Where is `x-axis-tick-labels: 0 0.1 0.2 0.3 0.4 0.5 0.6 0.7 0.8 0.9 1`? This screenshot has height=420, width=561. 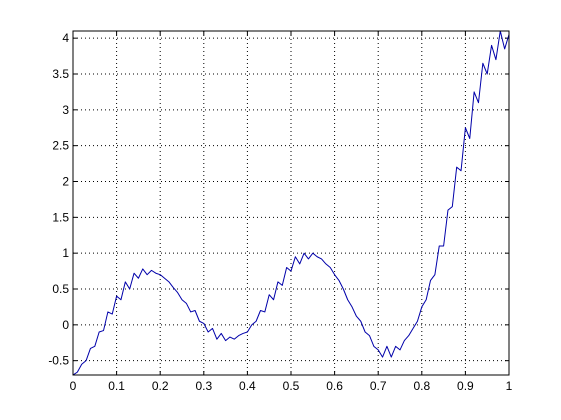 x-axis-tick-labels: 0 0.1 0.2 0.3 0.4 0.5 0.6 0.7 0.8 0.9 1 is located at coordinates (291, 386).